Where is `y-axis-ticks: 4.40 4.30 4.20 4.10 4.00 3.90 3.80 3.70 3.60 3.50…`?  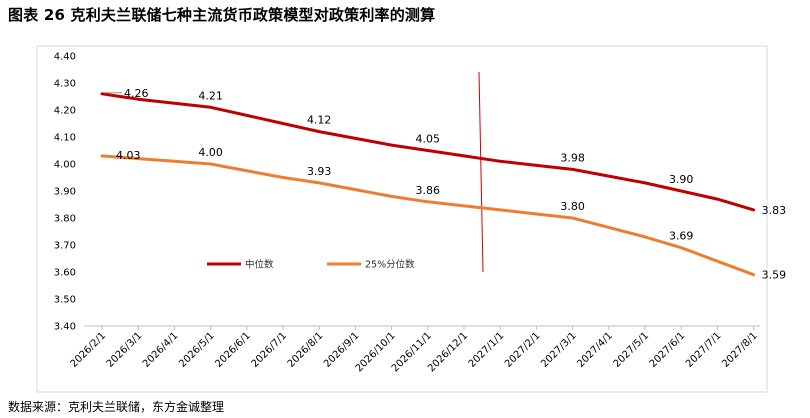
y-axis-ticks: 4.40 4.30 4.20 4.10 4.00 3.90 3.80 3.70 3.60 3.50… is located at coordinates (65, 192).